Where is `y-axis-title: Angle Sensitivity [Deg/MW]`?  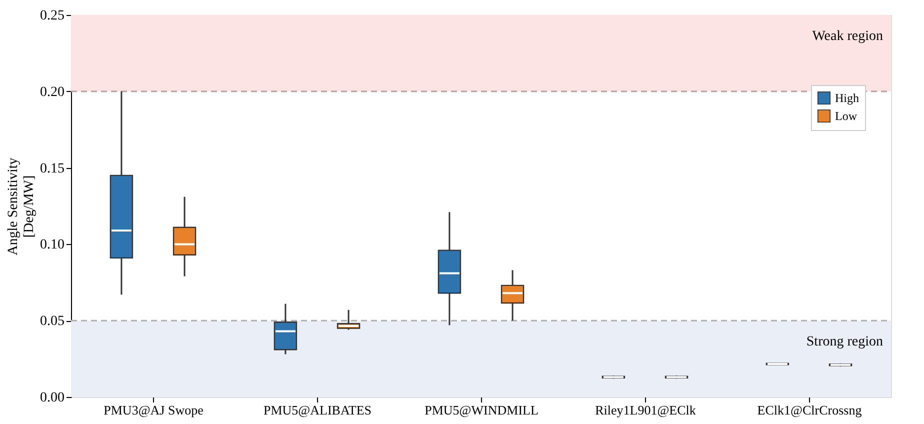 y-axis-title: Angle Sensitivity [Deg/MW] is located at coordinates (21, 207).